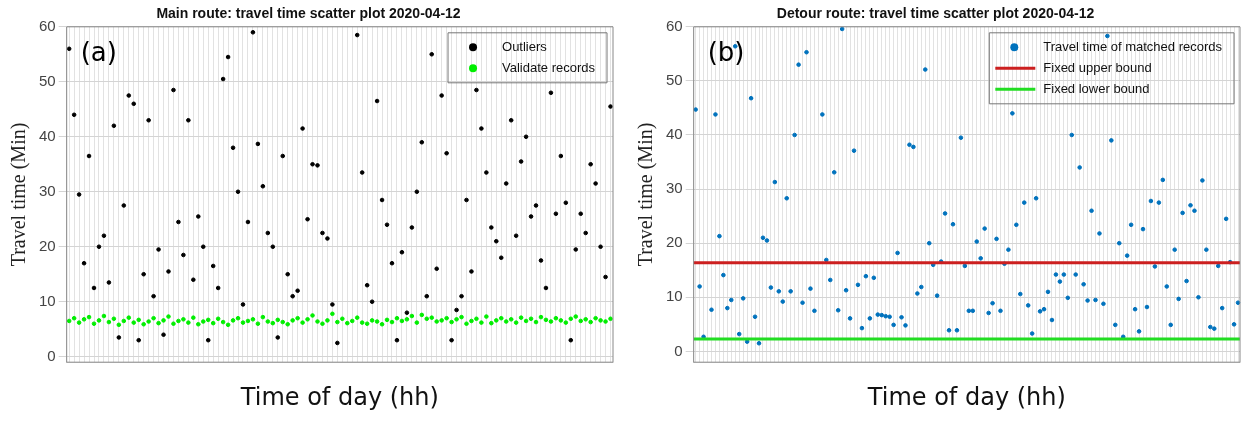 The height and width of the screenshot is (423, 1255). I want to click on legend-label: Fixed upper bound, so click(1097, 67).